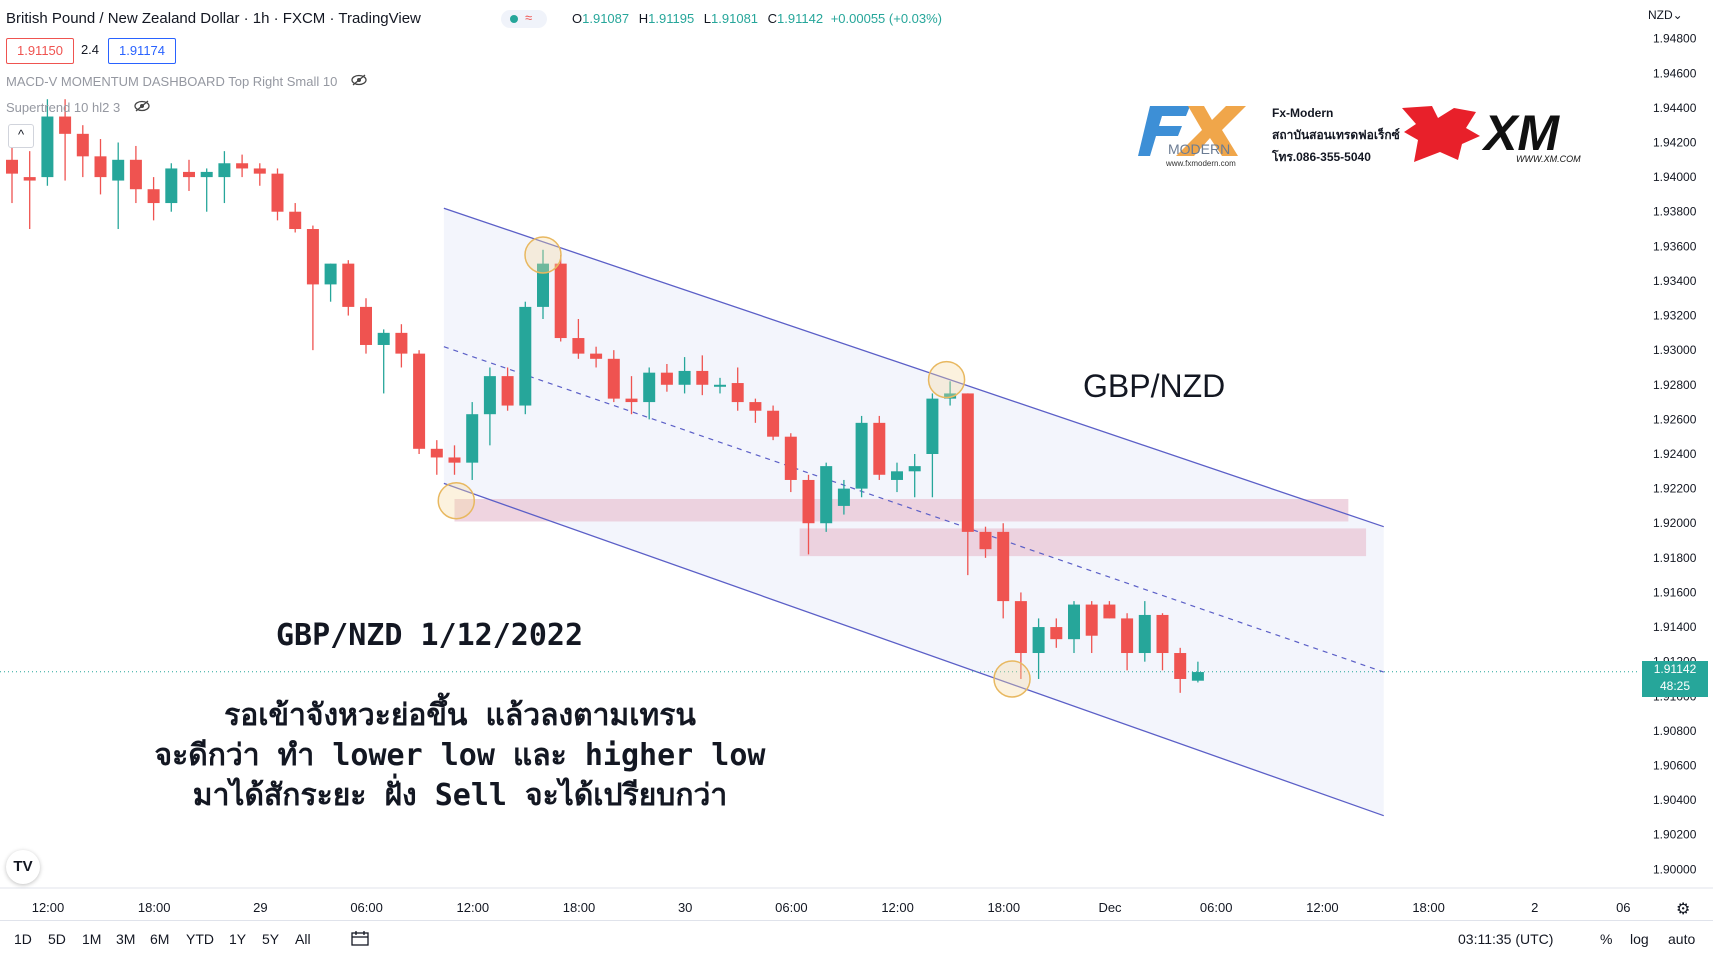 The image size is (1713, 959). Describe the element at coordinates (1675, 177) in the screenshot. I see `price-tick-label: 1.94000` at that location.